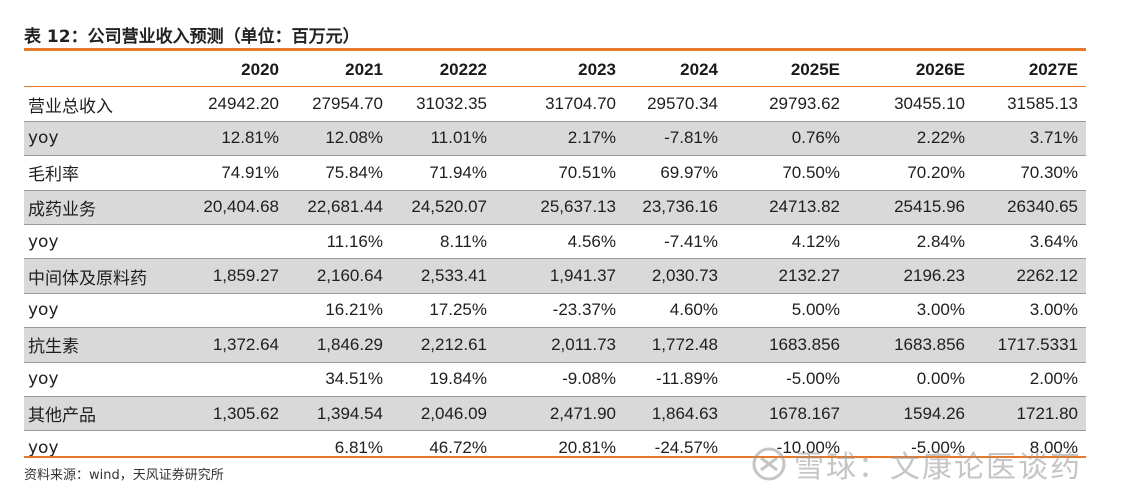 The height and width of the screenshot is (498, 1124). Describe the element at coordinates (675, 70) in the screenshot. I see `header-cell: 2024` at that location.